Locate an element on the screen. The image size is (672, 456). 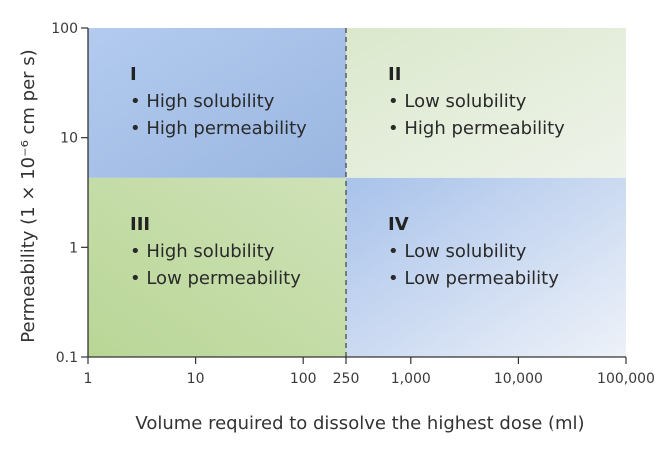
x-tick-labels: 1 10 100 250 1,000 10,000 100,000 is located at coordinates (369, 372).